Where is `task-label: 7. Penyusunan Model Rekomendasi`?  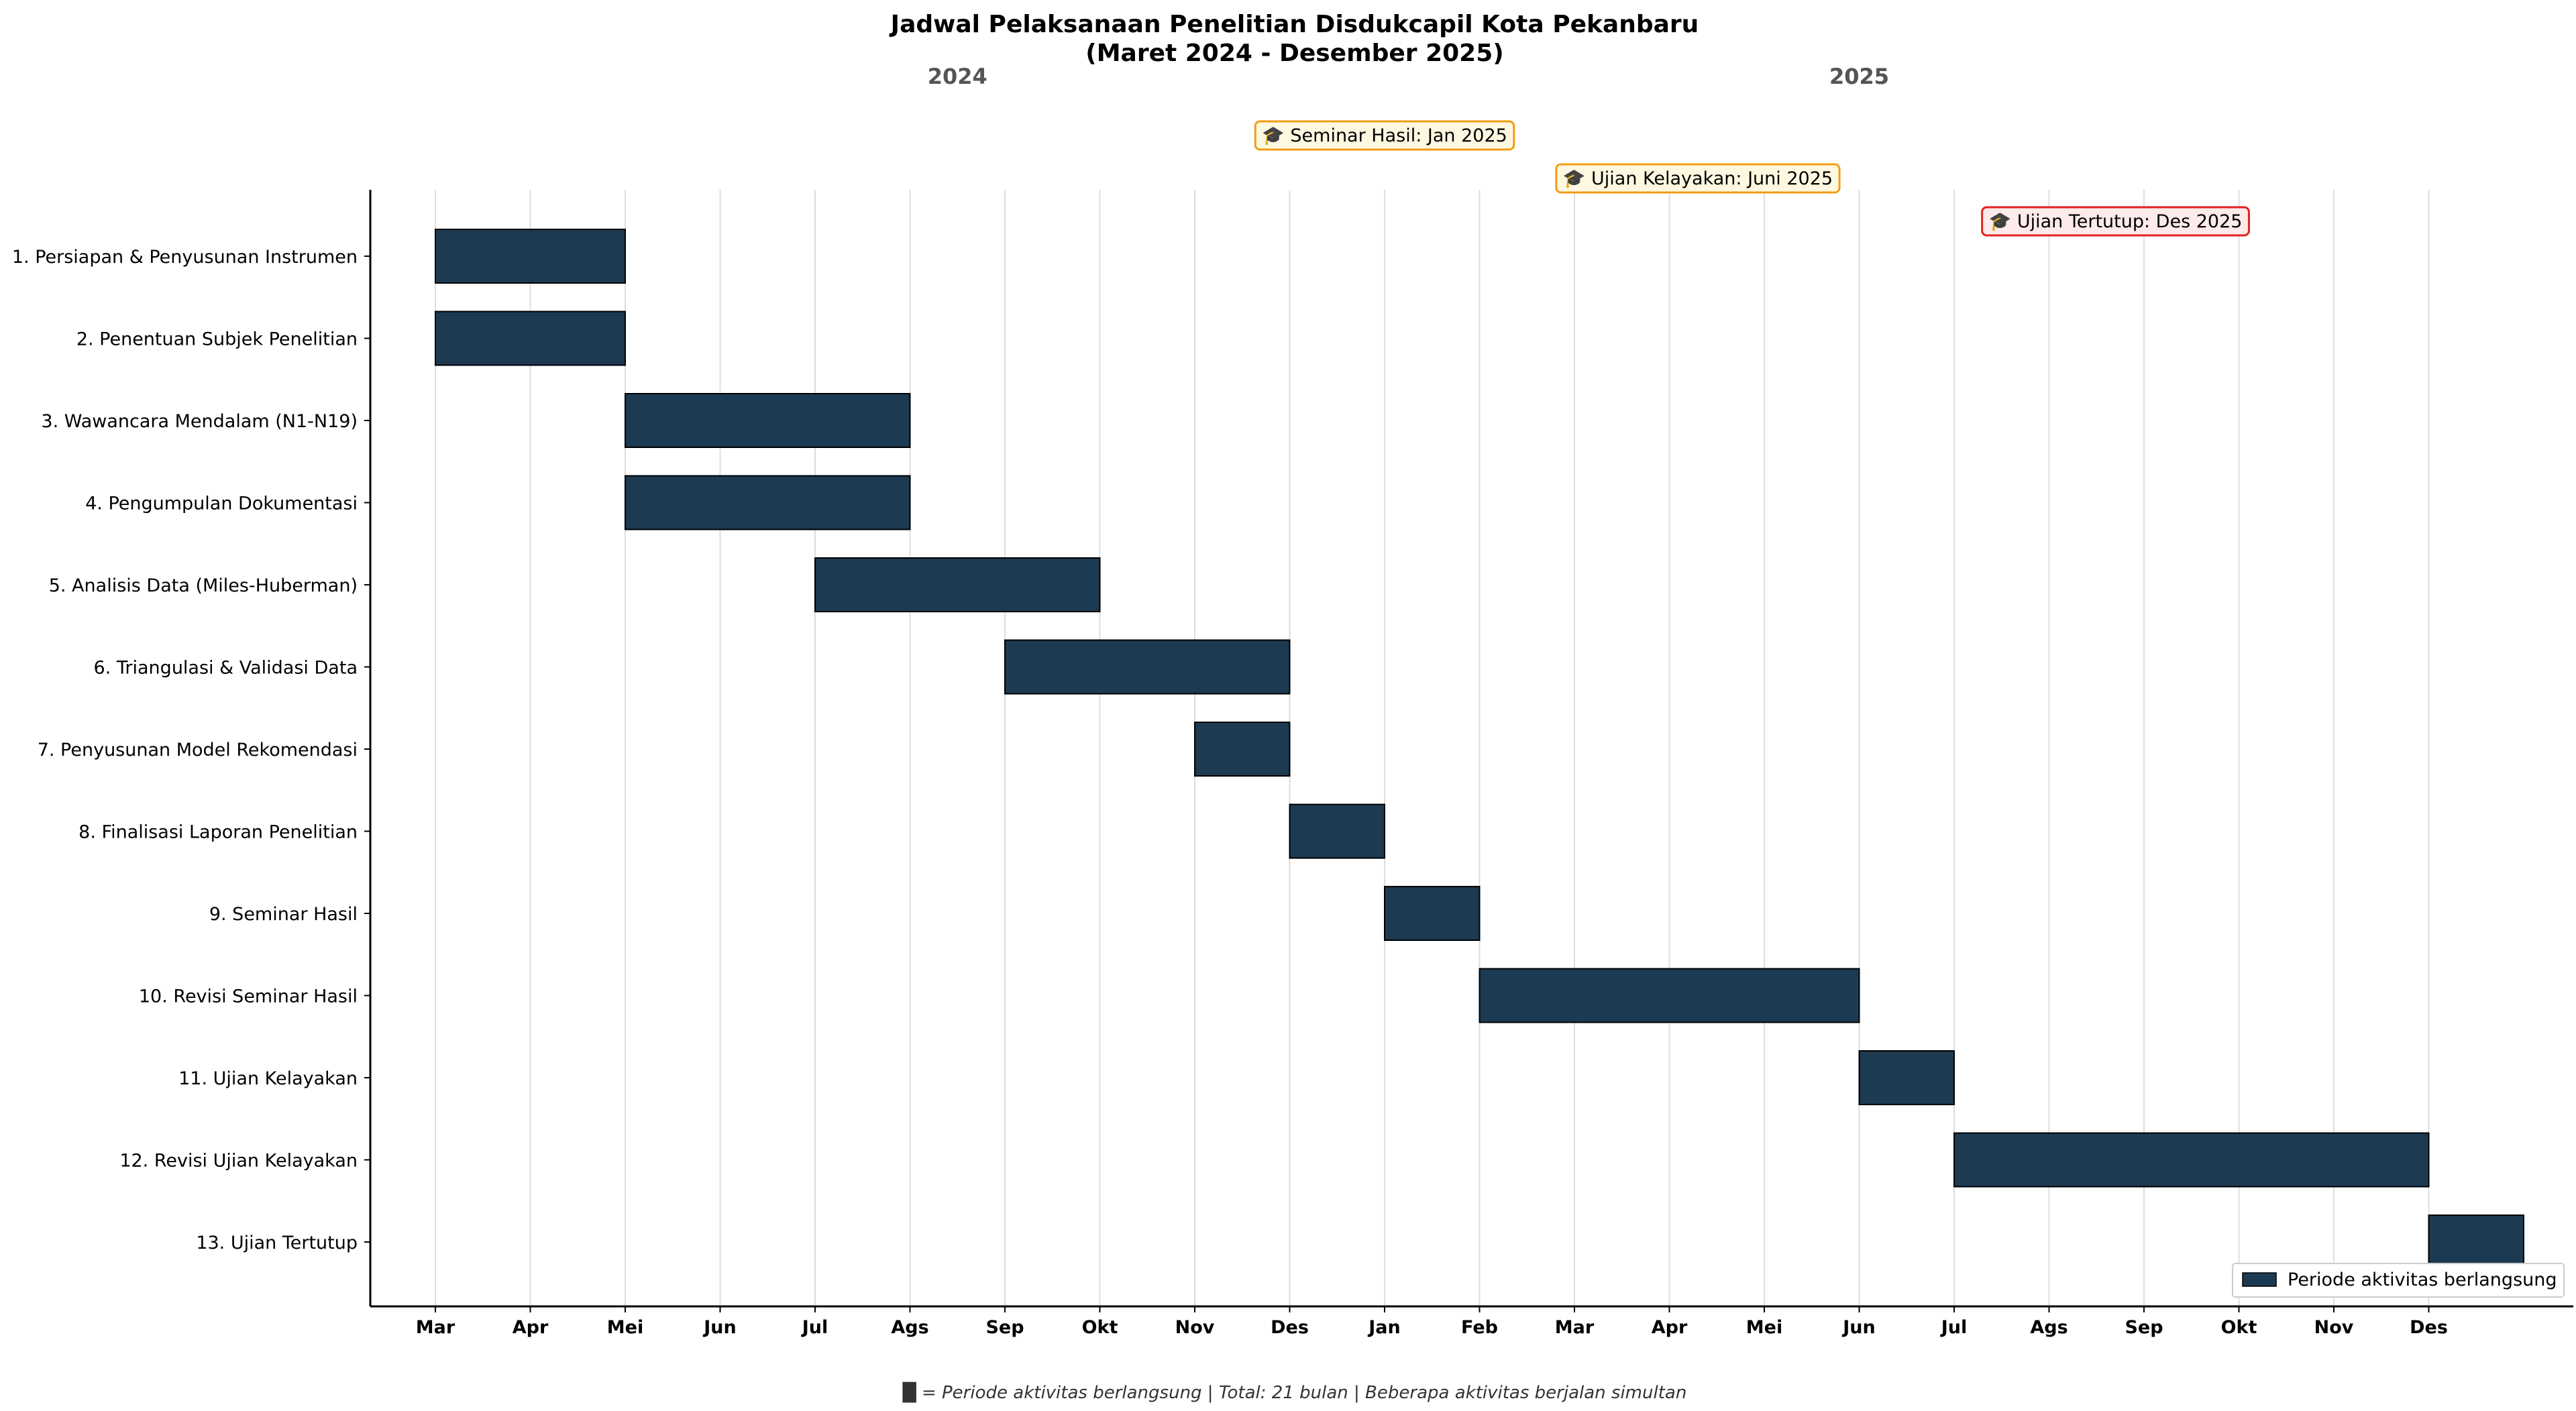
task-label: 7. Penyusunan Model Rekomendasi is located at coordinates (198, 750).